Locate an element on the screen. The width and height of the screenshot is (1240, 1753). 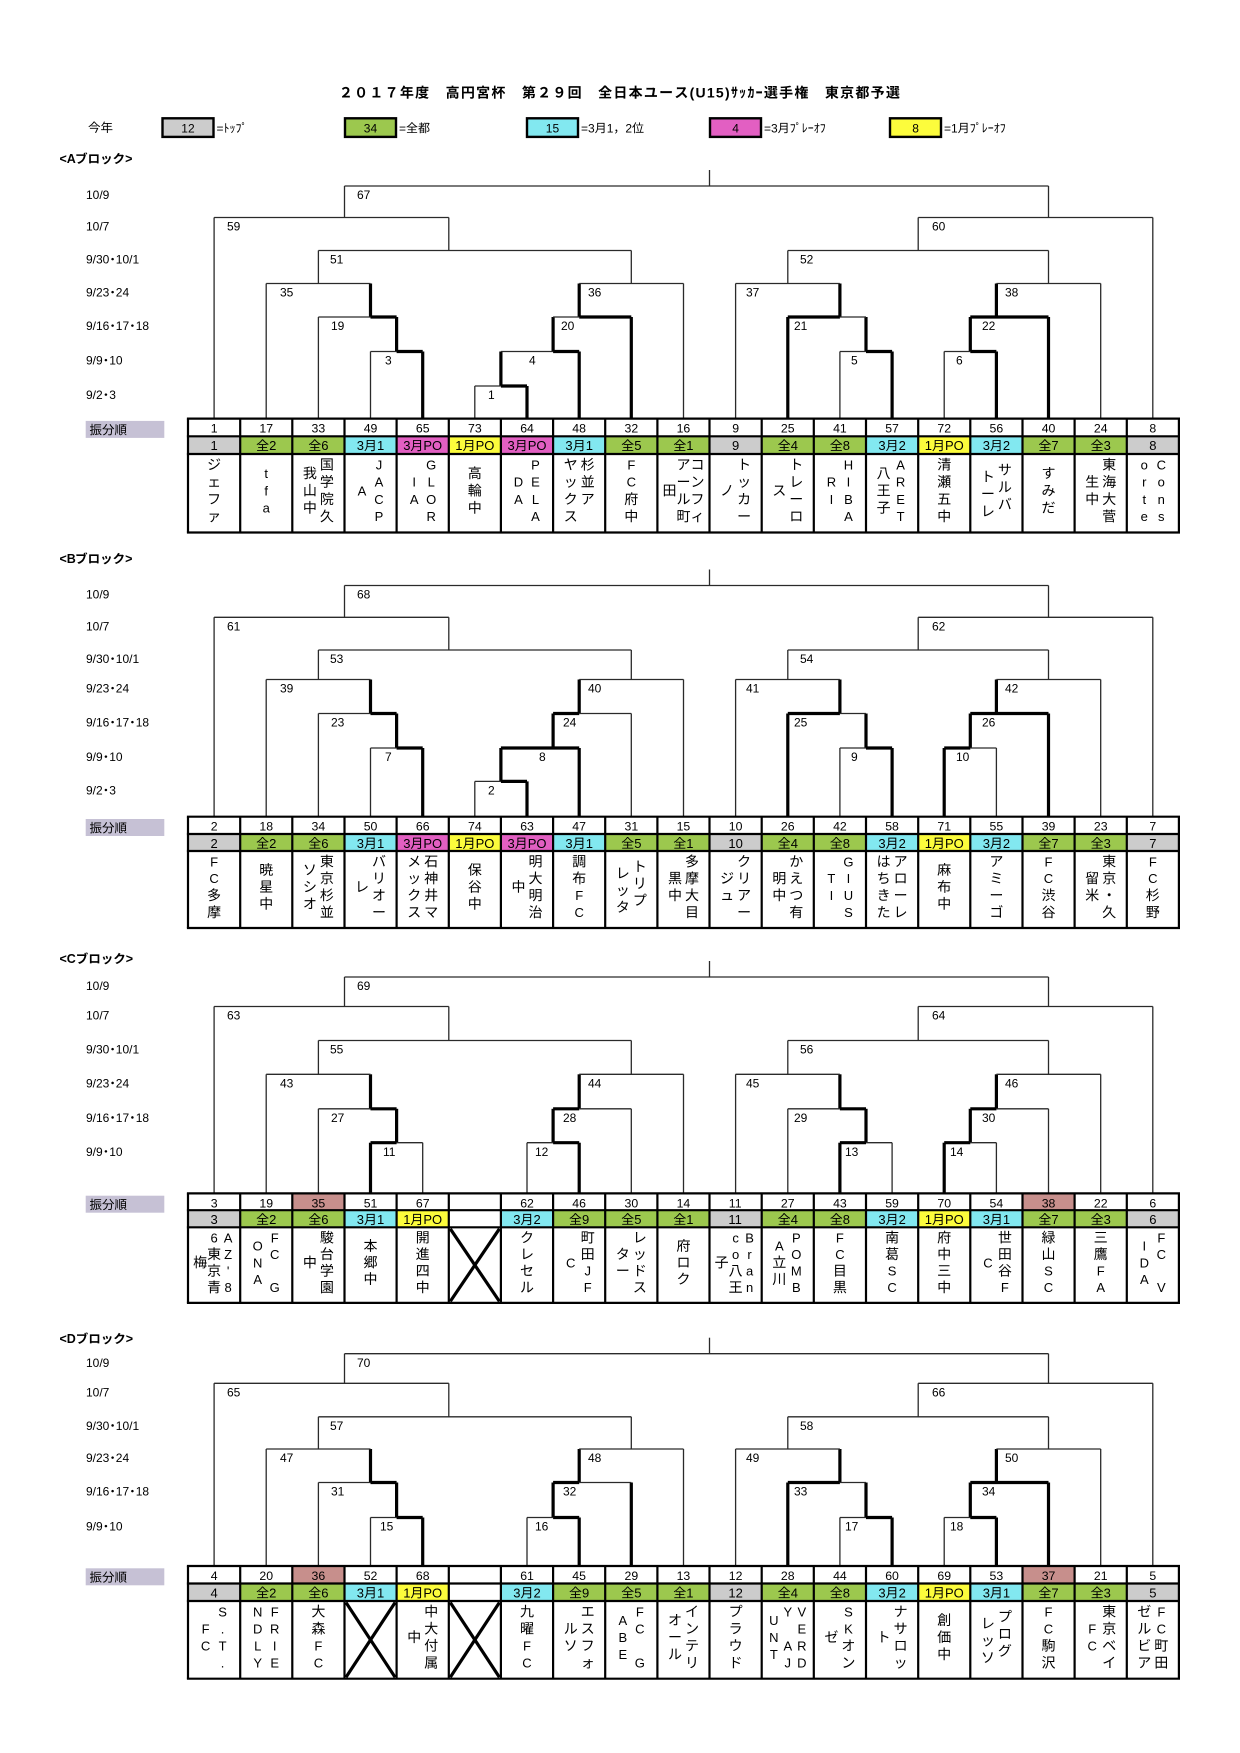
svg-text: G is located at coordinates (848, 861).